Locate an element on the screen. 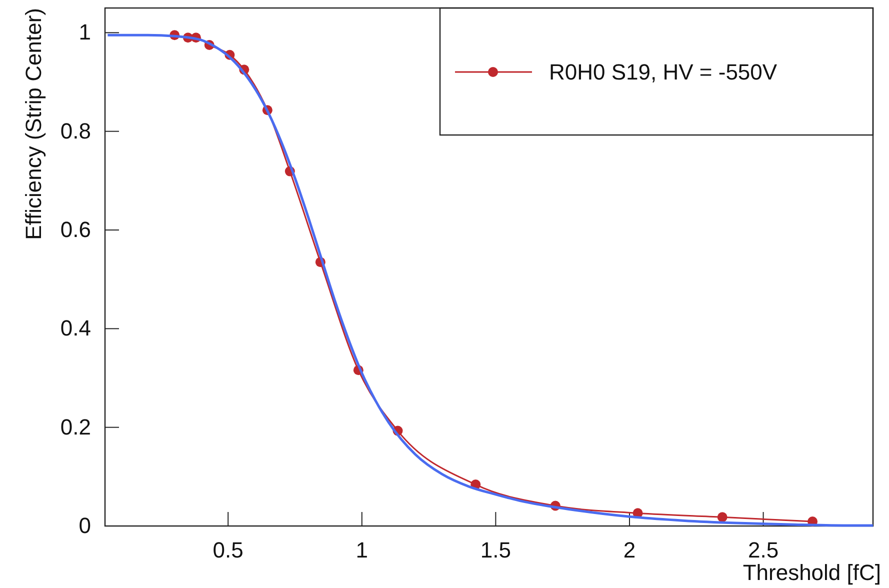 Image resolution: width=889 pixels, height=588 pixels. x-tick-label: 0.5 is located at coordinates (228, 550).